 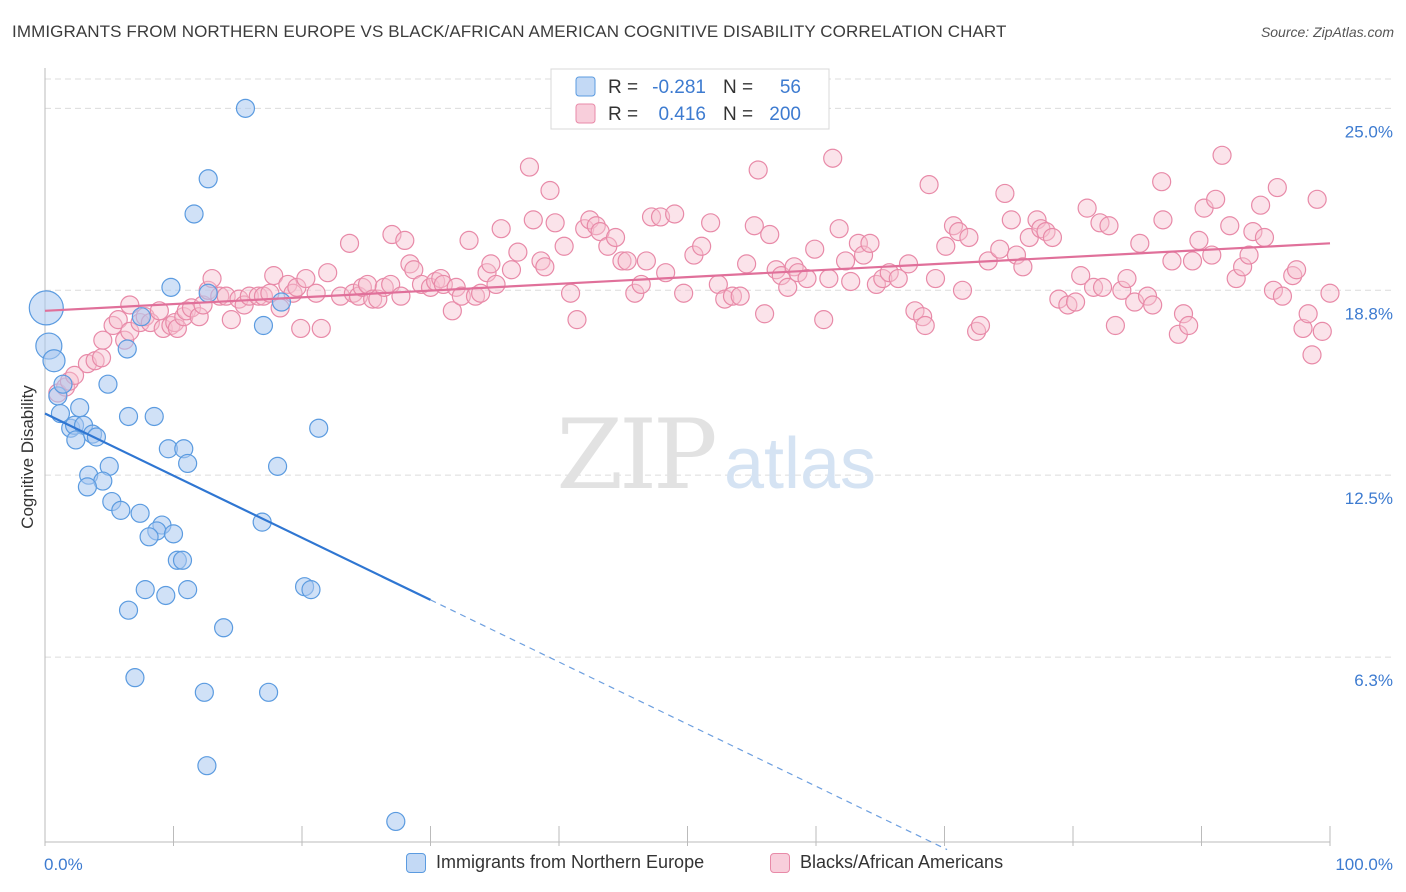 I want to click on x-tick-label: 100.0%, so click(x=1364, y=864).